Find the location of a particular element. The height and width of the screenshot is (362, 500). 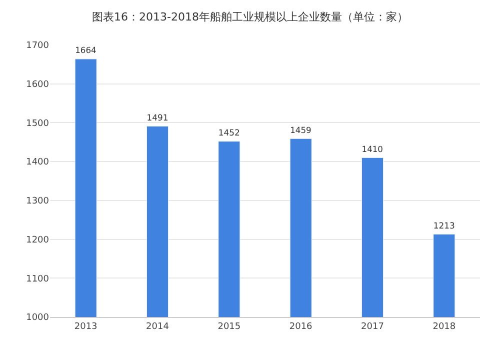

data-label: 1410 is located at coordinates (372, 149).